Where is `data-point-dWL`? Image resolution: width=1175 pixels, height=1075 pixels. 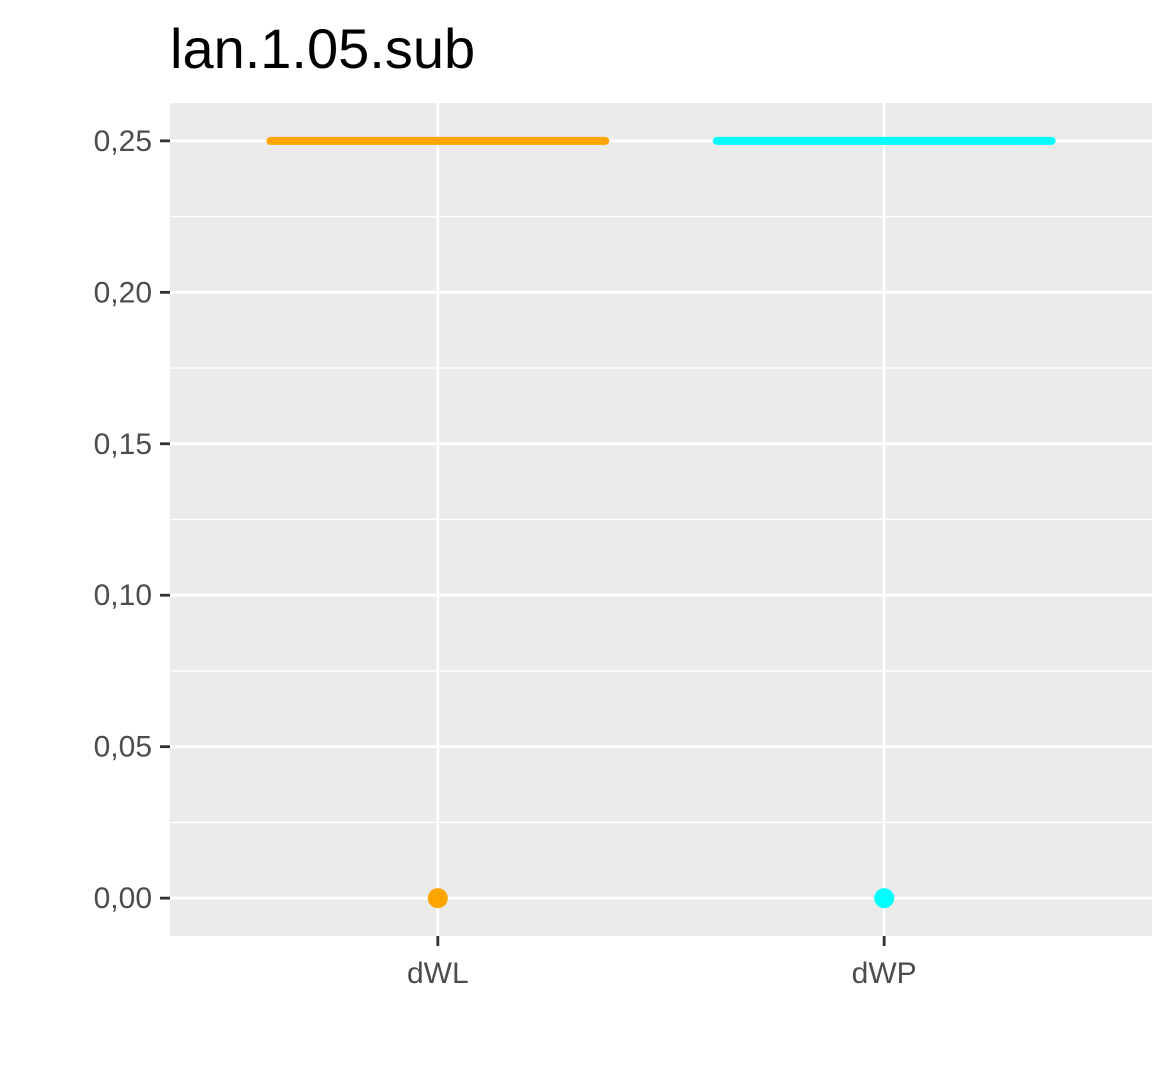
data-point-dWL is located at coordinates (437, 898).